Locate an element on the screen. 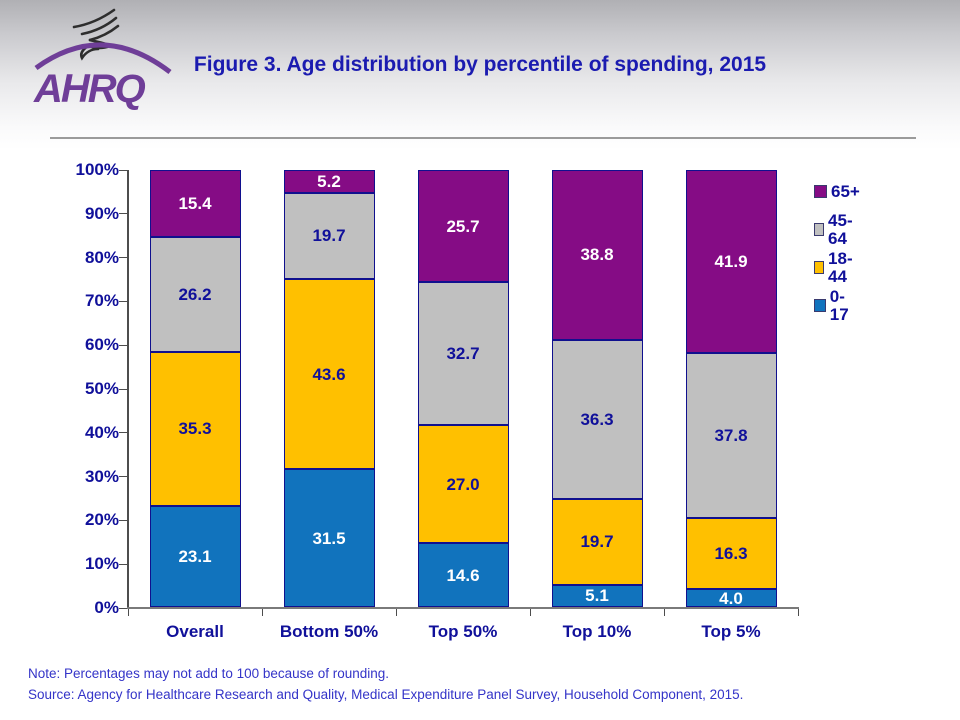  segment-value-label: 5.2 is located at coordinates (329, 181).